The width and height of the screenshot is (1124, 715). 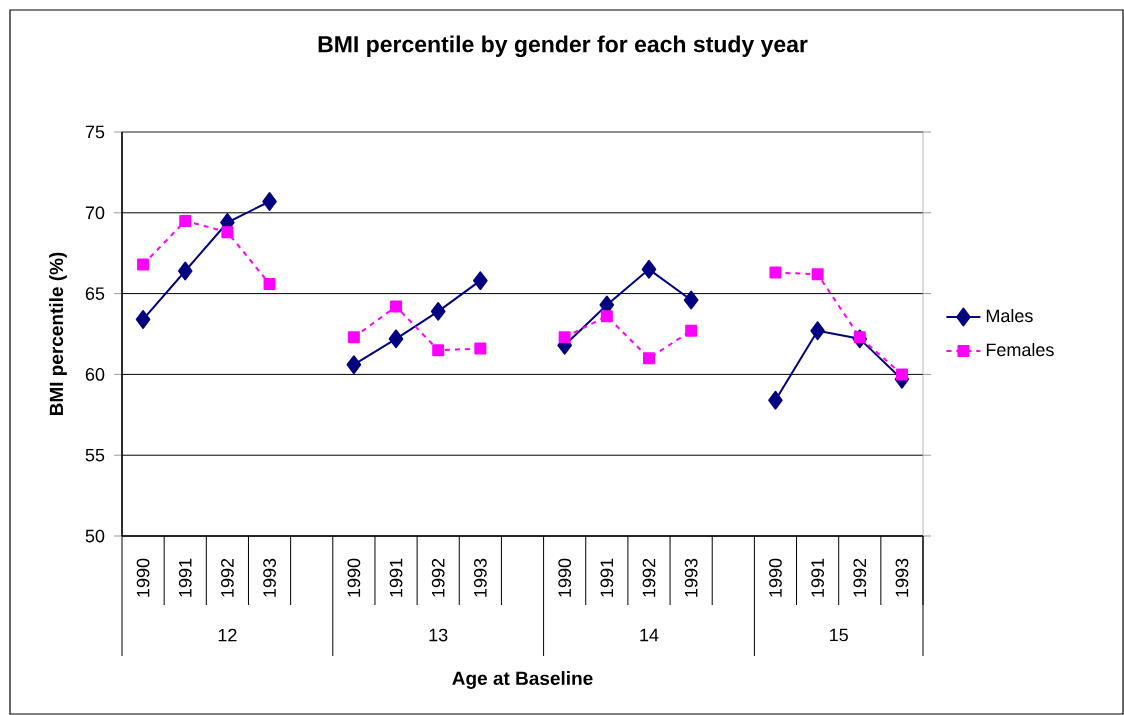 I want to click on x-axis-title: Age at Baseline, so click(x=522, y=680).